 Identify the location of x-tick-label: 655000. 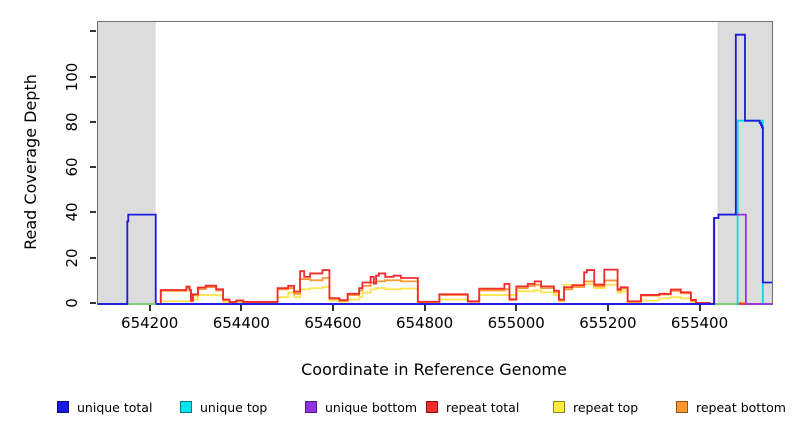
(516, 323).